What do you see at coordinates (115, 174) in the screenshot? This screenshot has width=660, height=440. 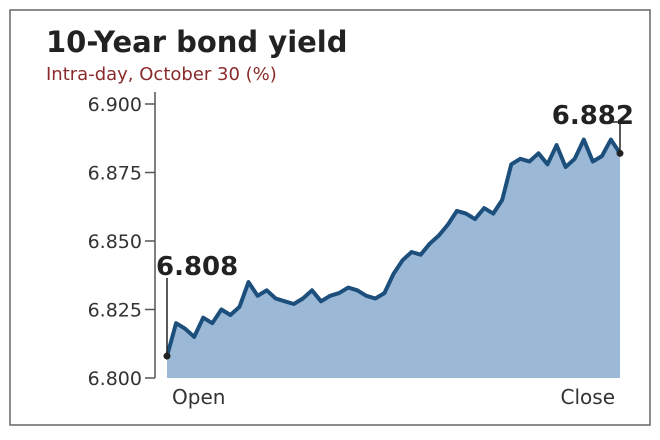 I see `y-tick-label: 6.875` at bounding box center [115, 174].